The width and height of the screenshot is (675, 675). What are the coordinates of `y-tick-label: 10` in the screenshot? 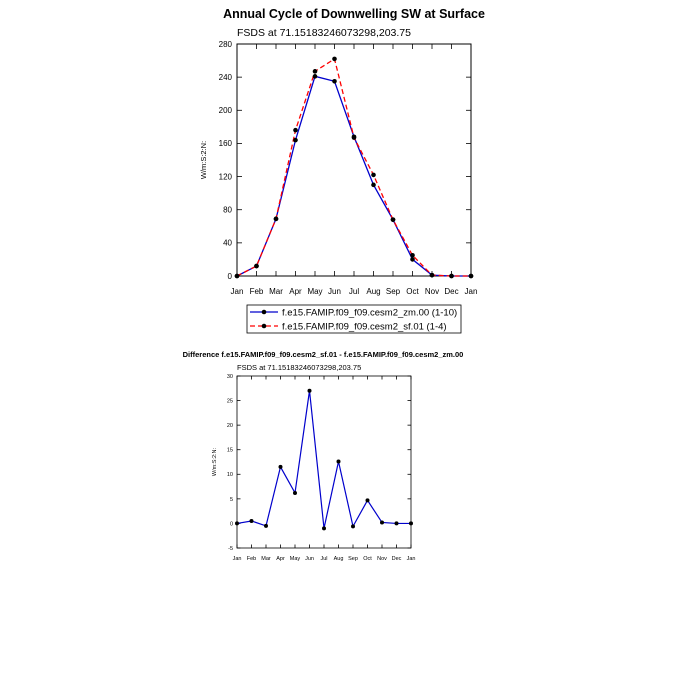 It's located at (230, 475).